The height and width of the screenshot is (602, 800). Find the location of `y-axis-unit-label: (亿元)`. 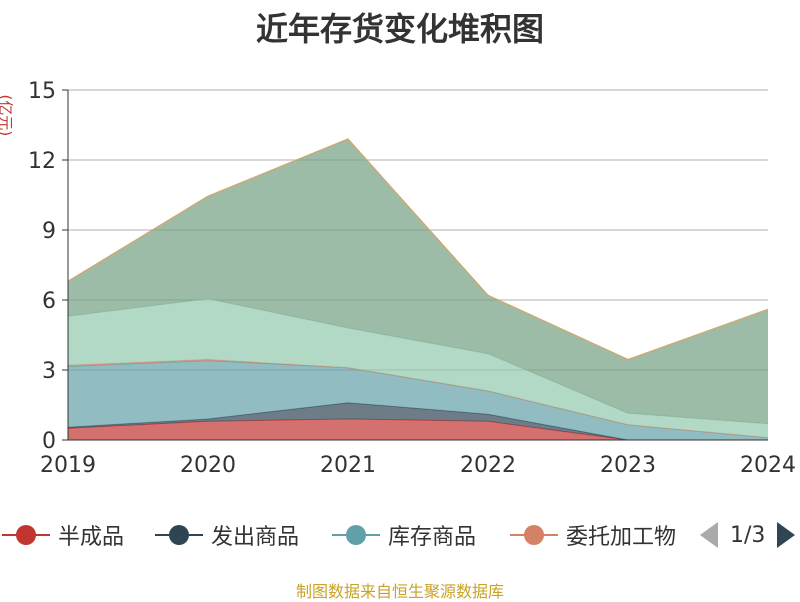

y-axis-unit-label: (亿元) is located at coordinates (7, 115).